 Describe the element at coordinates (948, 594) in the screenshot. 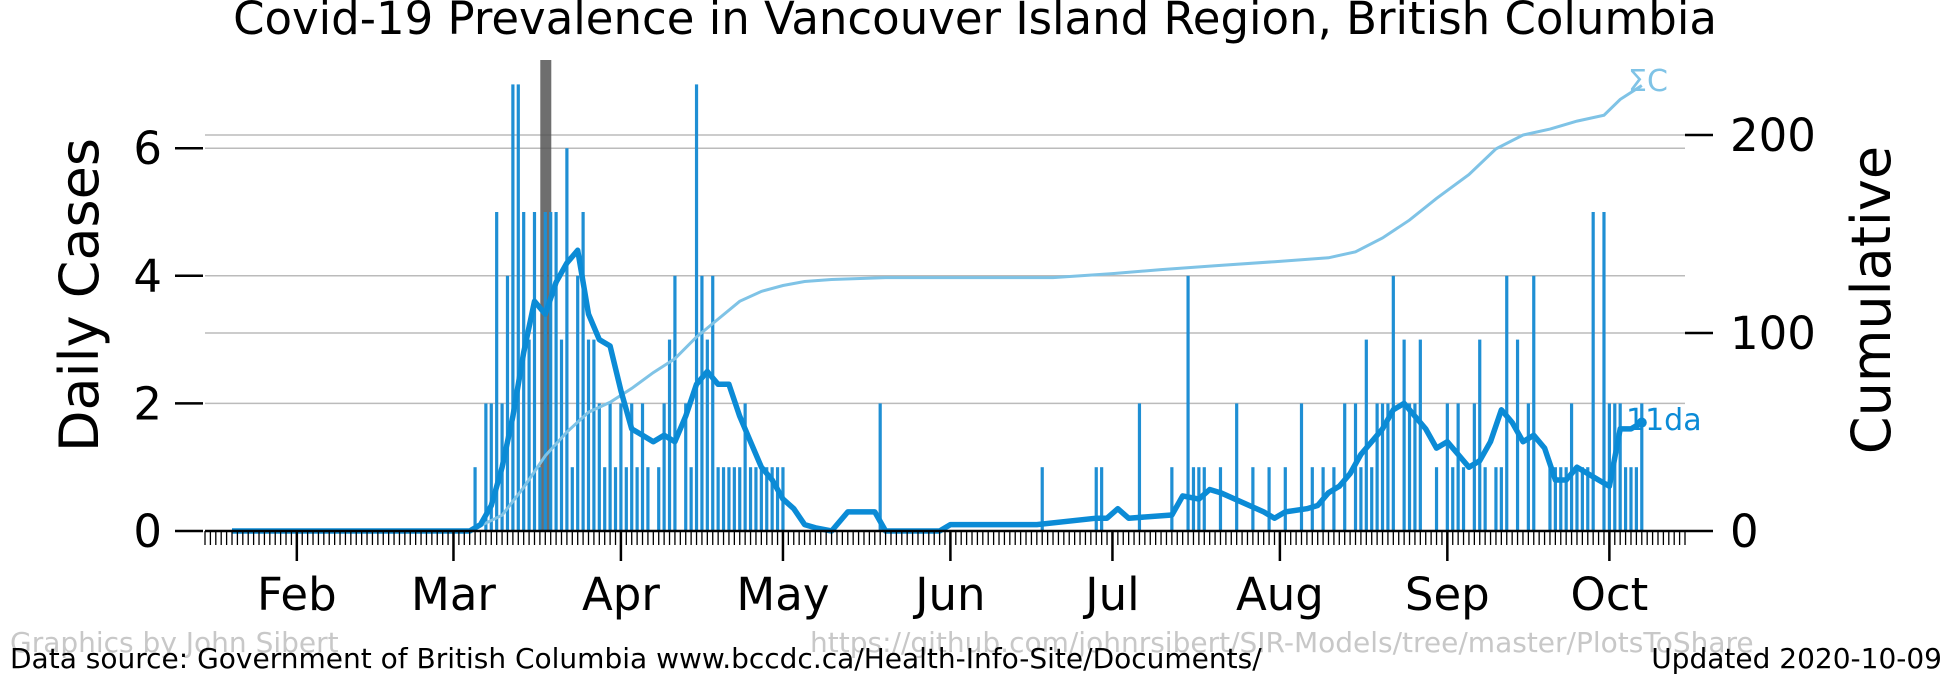

I see `x-tick-label: Jun` at that location.